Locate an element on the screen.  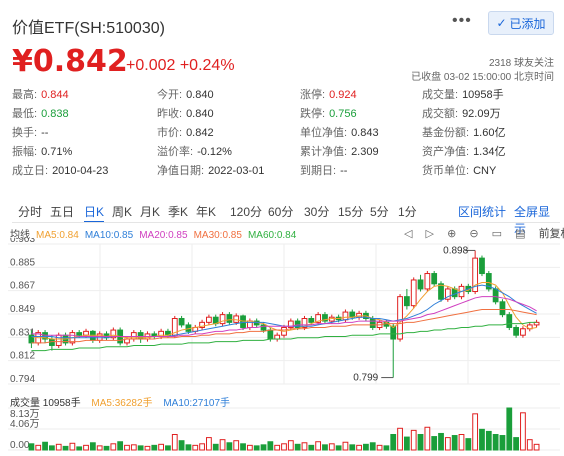
follow-count: 2318 球友关注 is located at coordinates (521, 63).